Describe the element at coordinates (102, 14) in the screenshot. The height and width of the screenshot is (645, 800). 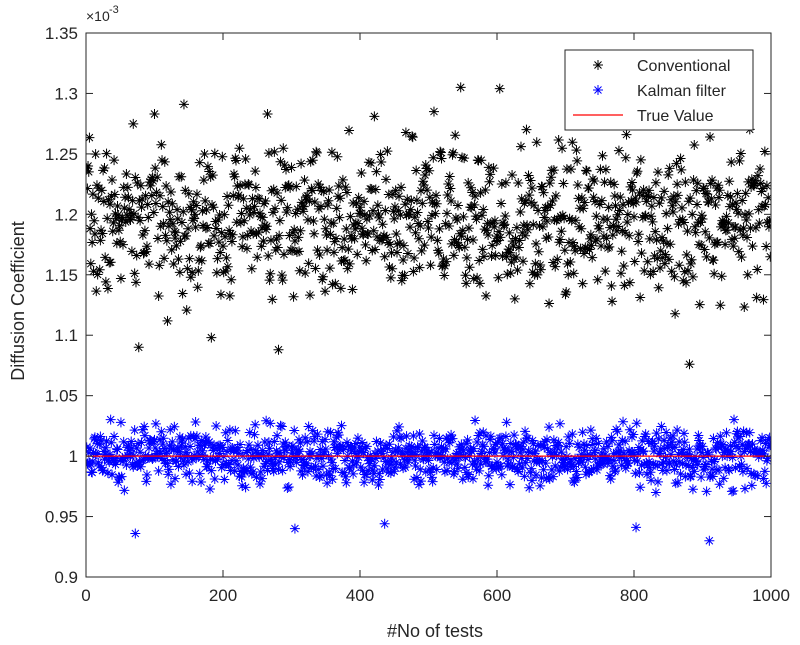
I see `y-axis-exponent: ×10 -3` at that location.